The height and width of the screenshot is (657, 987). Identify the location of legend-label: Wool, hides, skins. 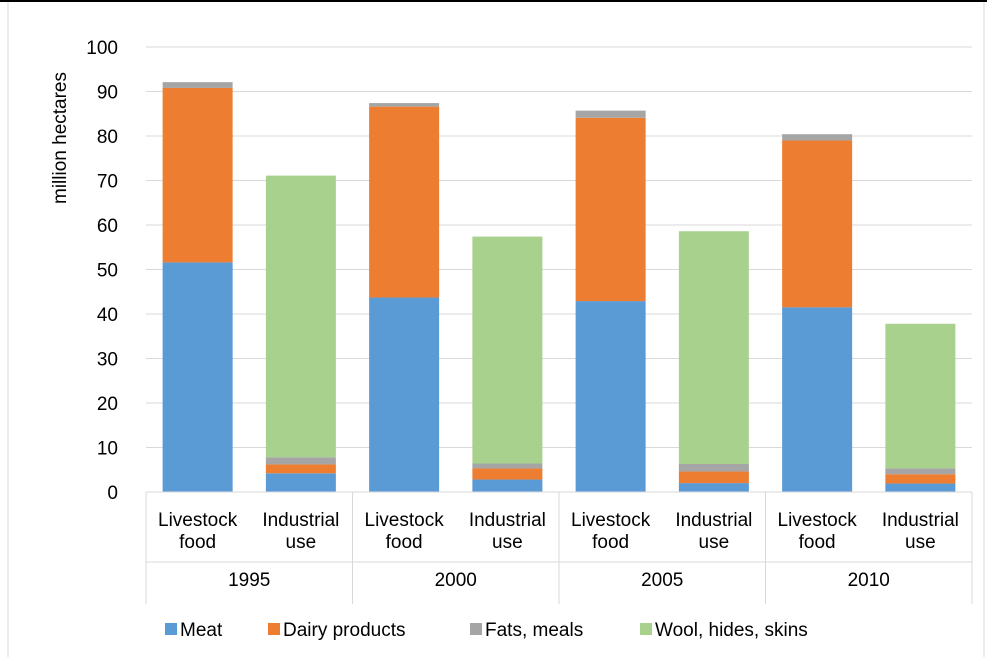
(731, 630).